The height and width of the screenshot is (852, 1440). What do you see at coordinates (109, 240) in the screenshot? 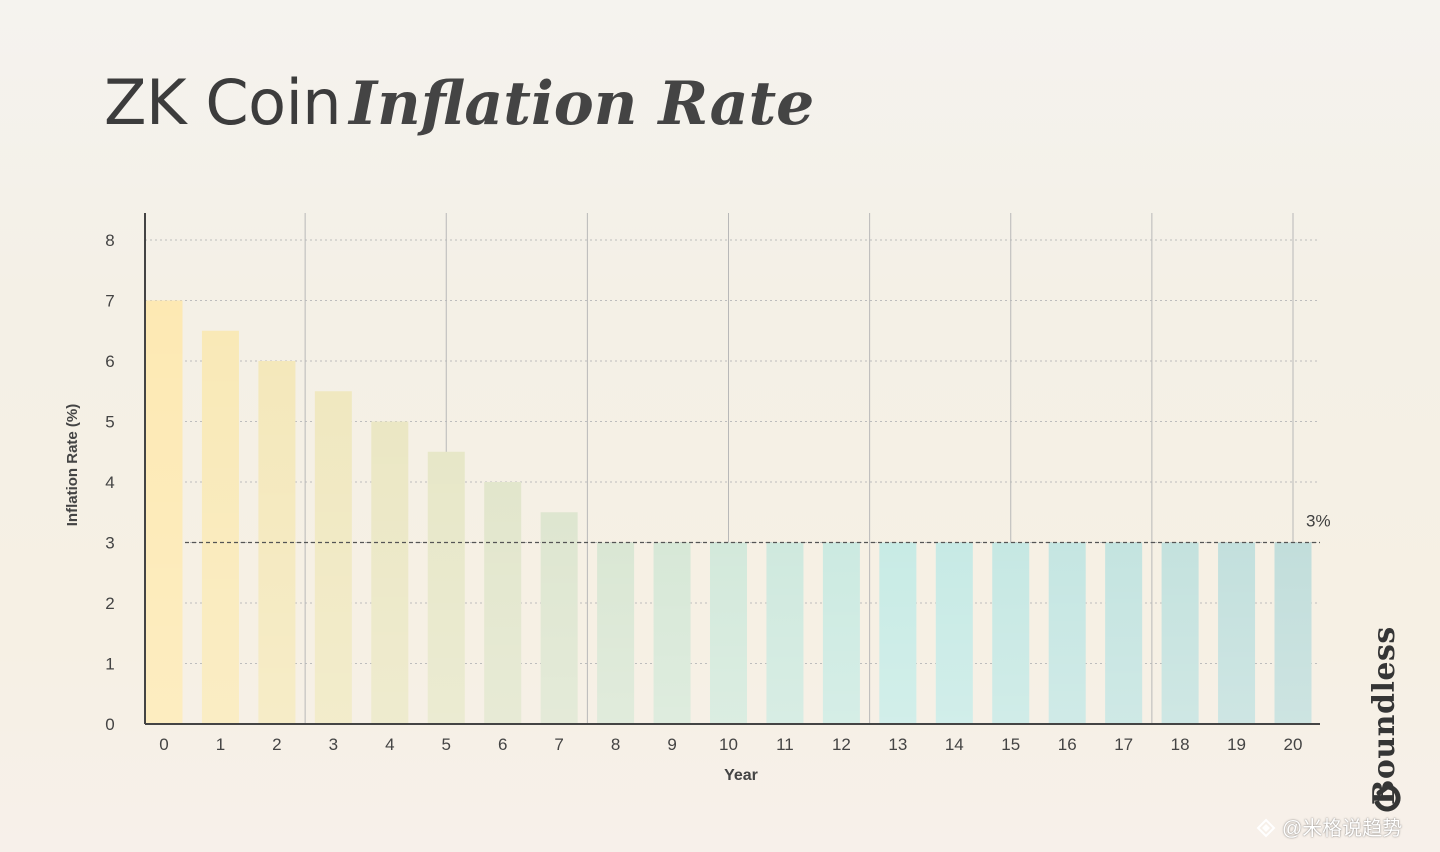
I see `y-tick-label: 8` at bounding box center [109, 240].